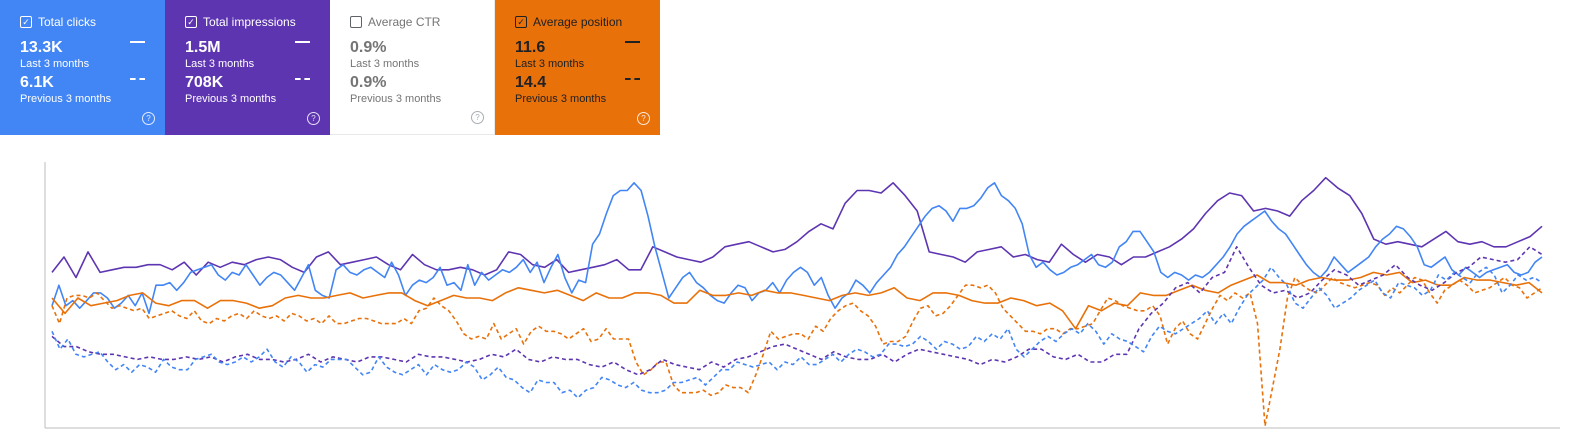 The height and width of the screenshot is (438, 1587). Describe the element at coordinates (356, 22) in the screenshot. I see `checkbox-unchecked-icon` at that location.